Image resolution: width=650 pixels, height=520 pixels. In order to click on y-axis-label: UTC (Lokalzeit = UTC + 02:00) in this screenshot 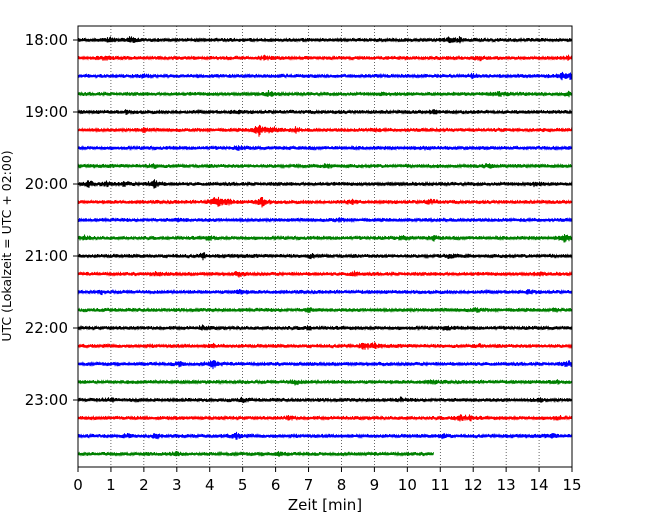, I will do `click(7, 245)`.